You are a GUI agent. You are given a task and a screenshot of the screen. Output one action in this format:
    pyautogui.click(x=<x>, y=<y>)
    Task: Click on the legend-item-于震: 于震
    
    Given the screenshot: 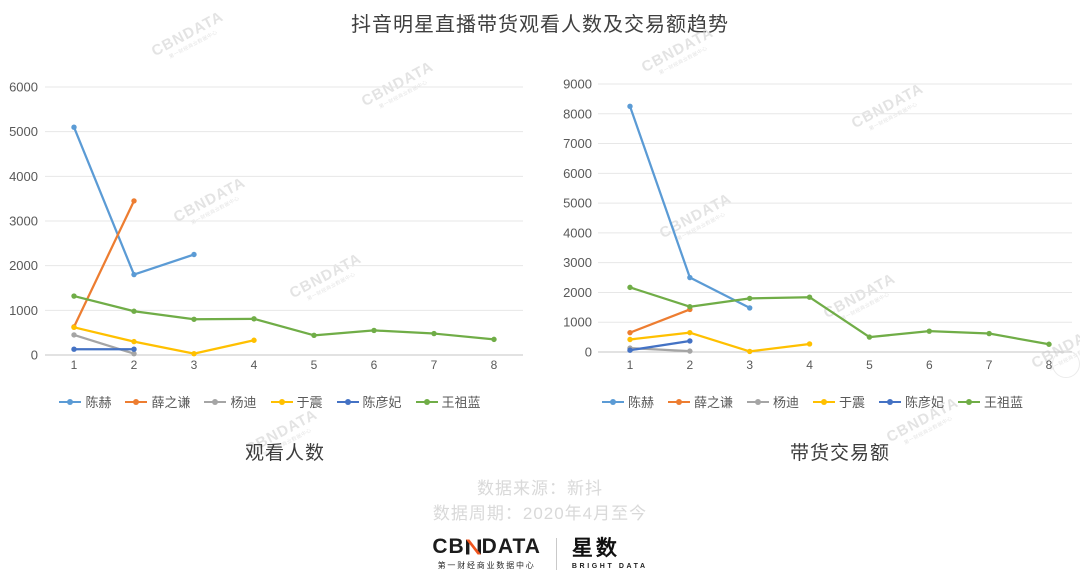 What is the action you would take?
    pyautogui.click(x=839, y=401)
    